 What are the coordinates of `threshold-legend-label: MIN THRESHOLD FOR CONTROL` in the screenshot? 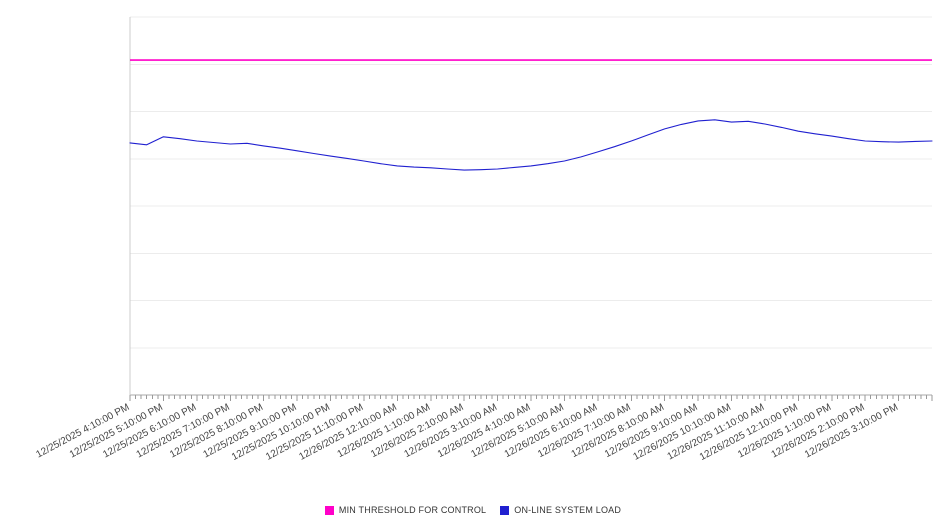 It's located at (412, 510).